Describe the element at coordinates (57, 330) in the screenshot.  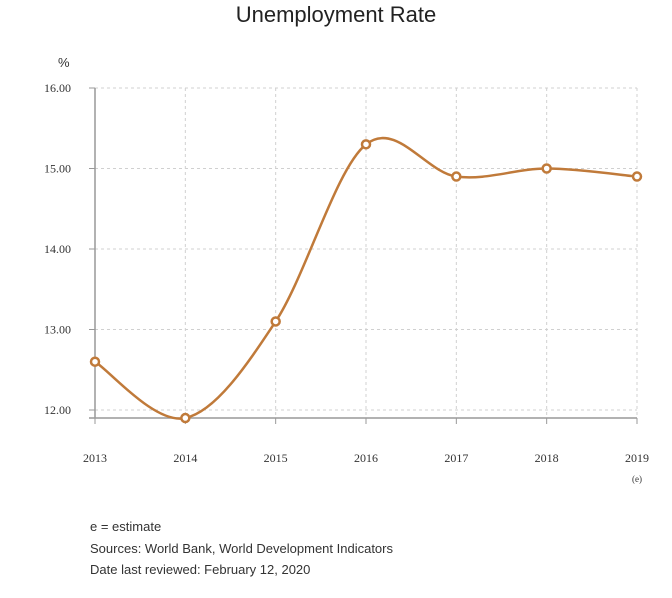
I see `y-tick-label: 13.00` at that location.